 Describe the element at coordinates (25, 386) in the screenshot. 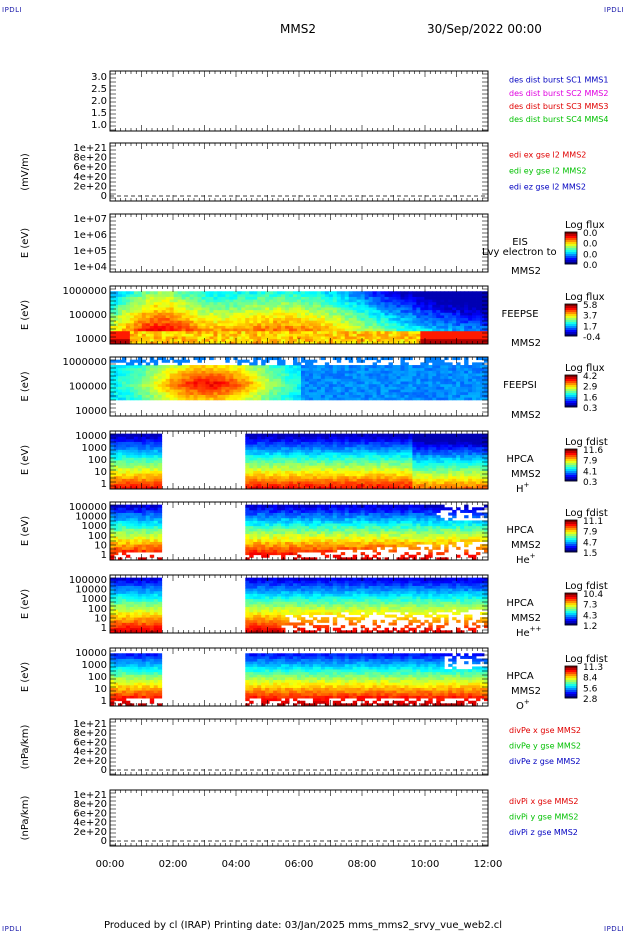

I see `y-axis-label: E (eV)` at that location.